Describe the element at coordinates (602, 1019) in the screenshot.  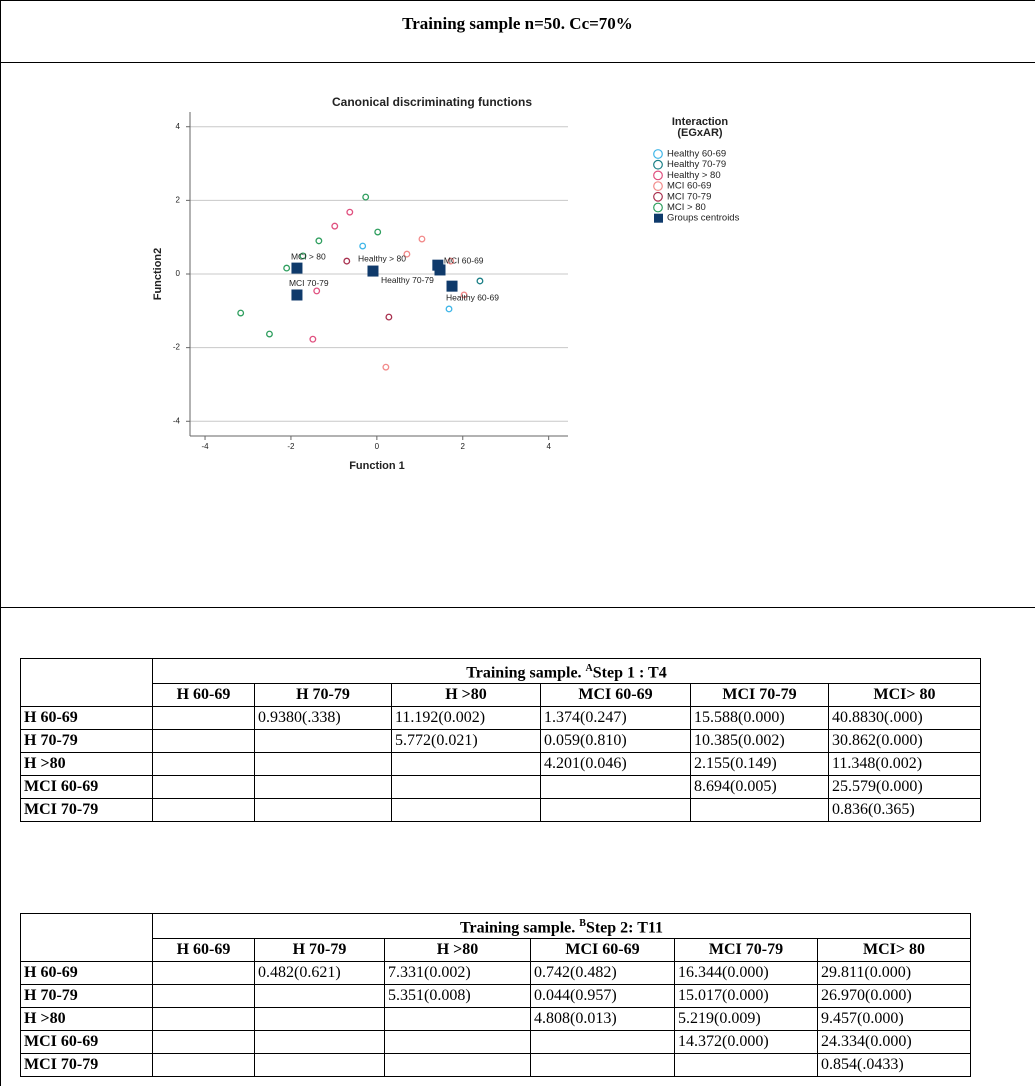
I see `value-cell: 4.808(0.013)` at that location.